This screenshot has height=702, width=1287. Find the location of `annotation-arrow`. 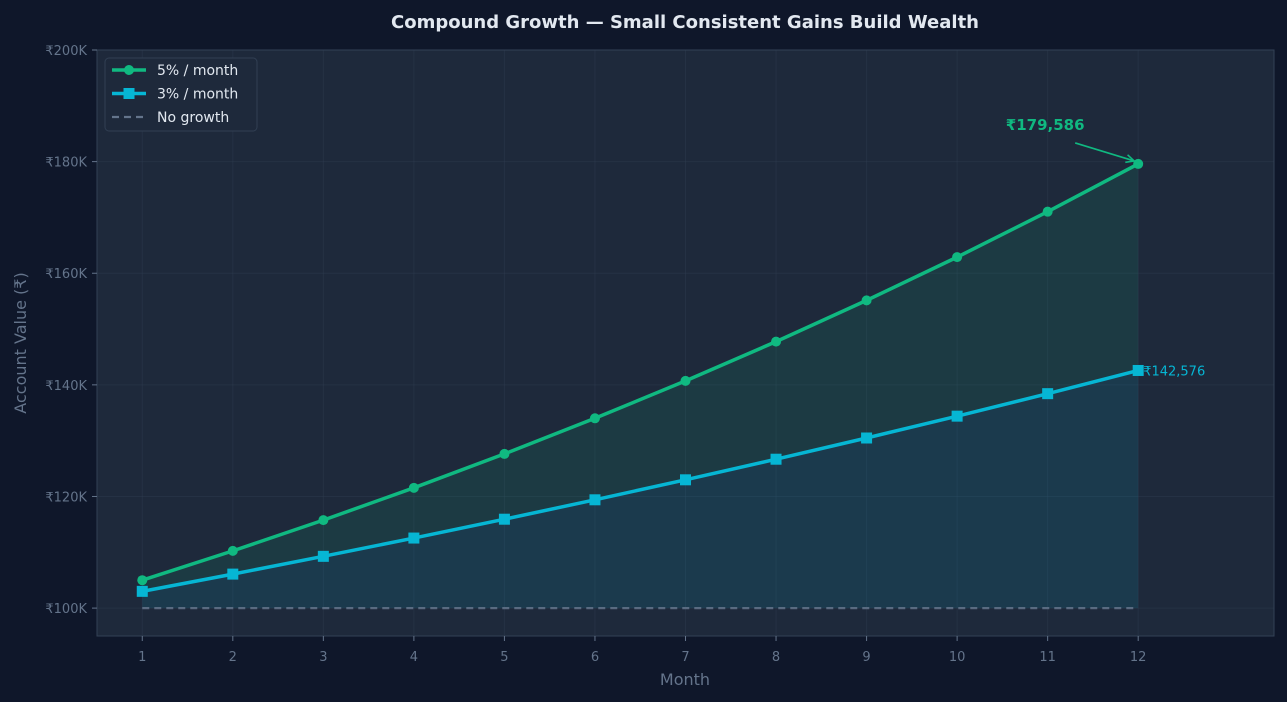

annotation-arrow is located at coordinates (1104, 152).